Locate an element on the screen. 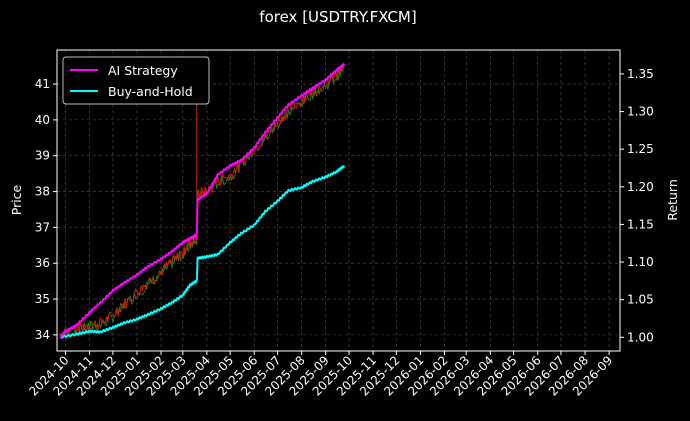  right-tick-label: 1.05 is located at coordinates (640, 300).